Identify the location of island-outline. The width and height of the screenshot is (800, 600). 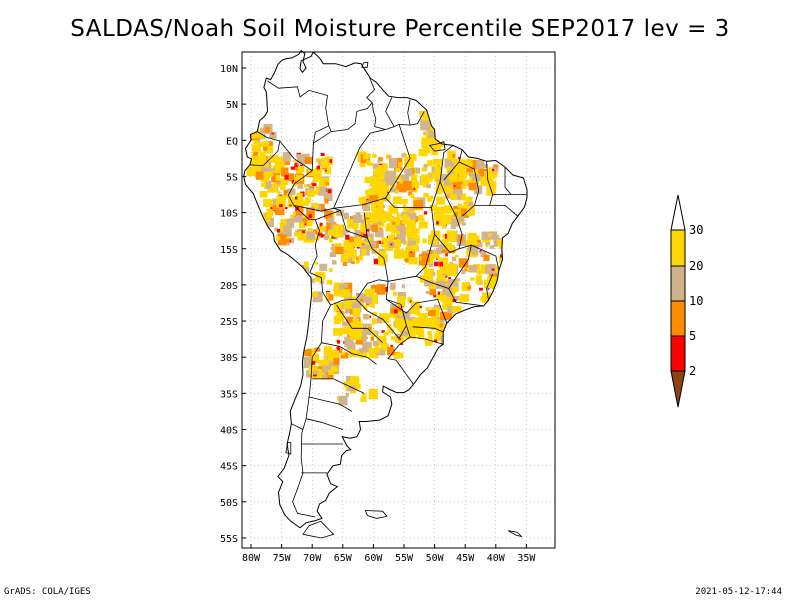
(365, 64).